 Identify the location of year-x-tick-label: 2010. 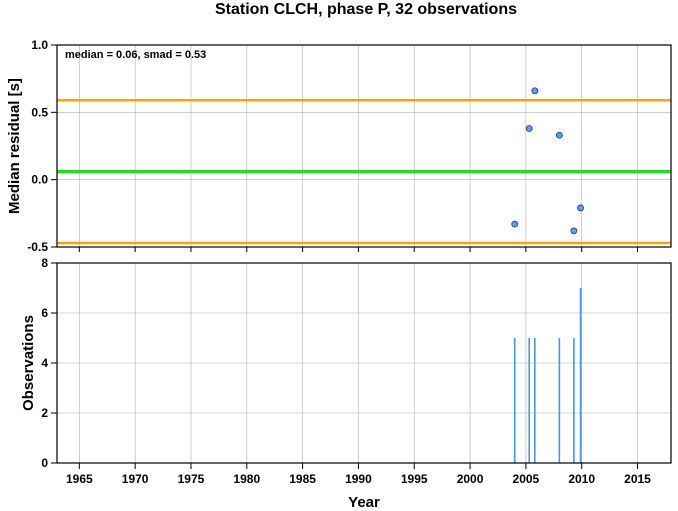
(581, 479).